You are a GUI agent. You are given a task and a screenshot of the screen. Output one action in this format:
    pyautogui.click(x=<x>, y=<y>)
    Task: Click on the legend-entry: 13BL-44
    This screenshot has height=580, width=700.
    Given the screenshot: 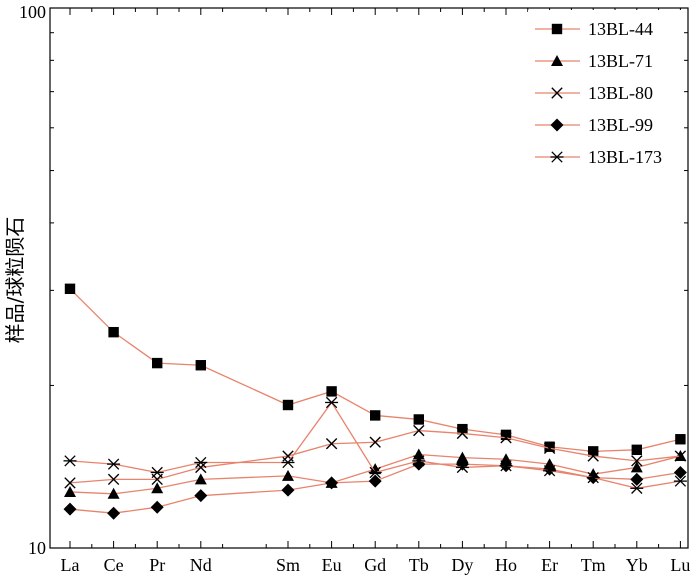 What is the action you would take?
    pyautogui.click(x=594, y=29)
    